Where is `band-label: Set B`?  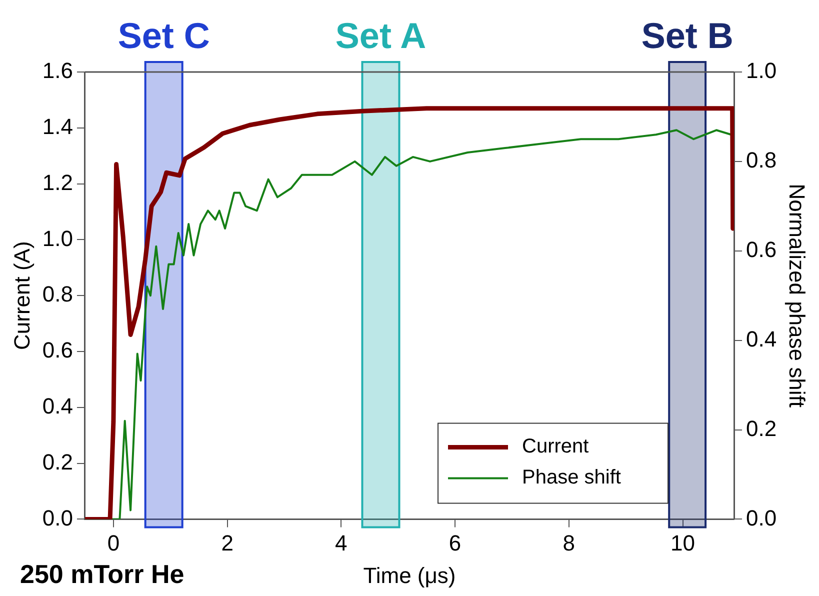
band-label: Set B is located at coordinates (687, 35).